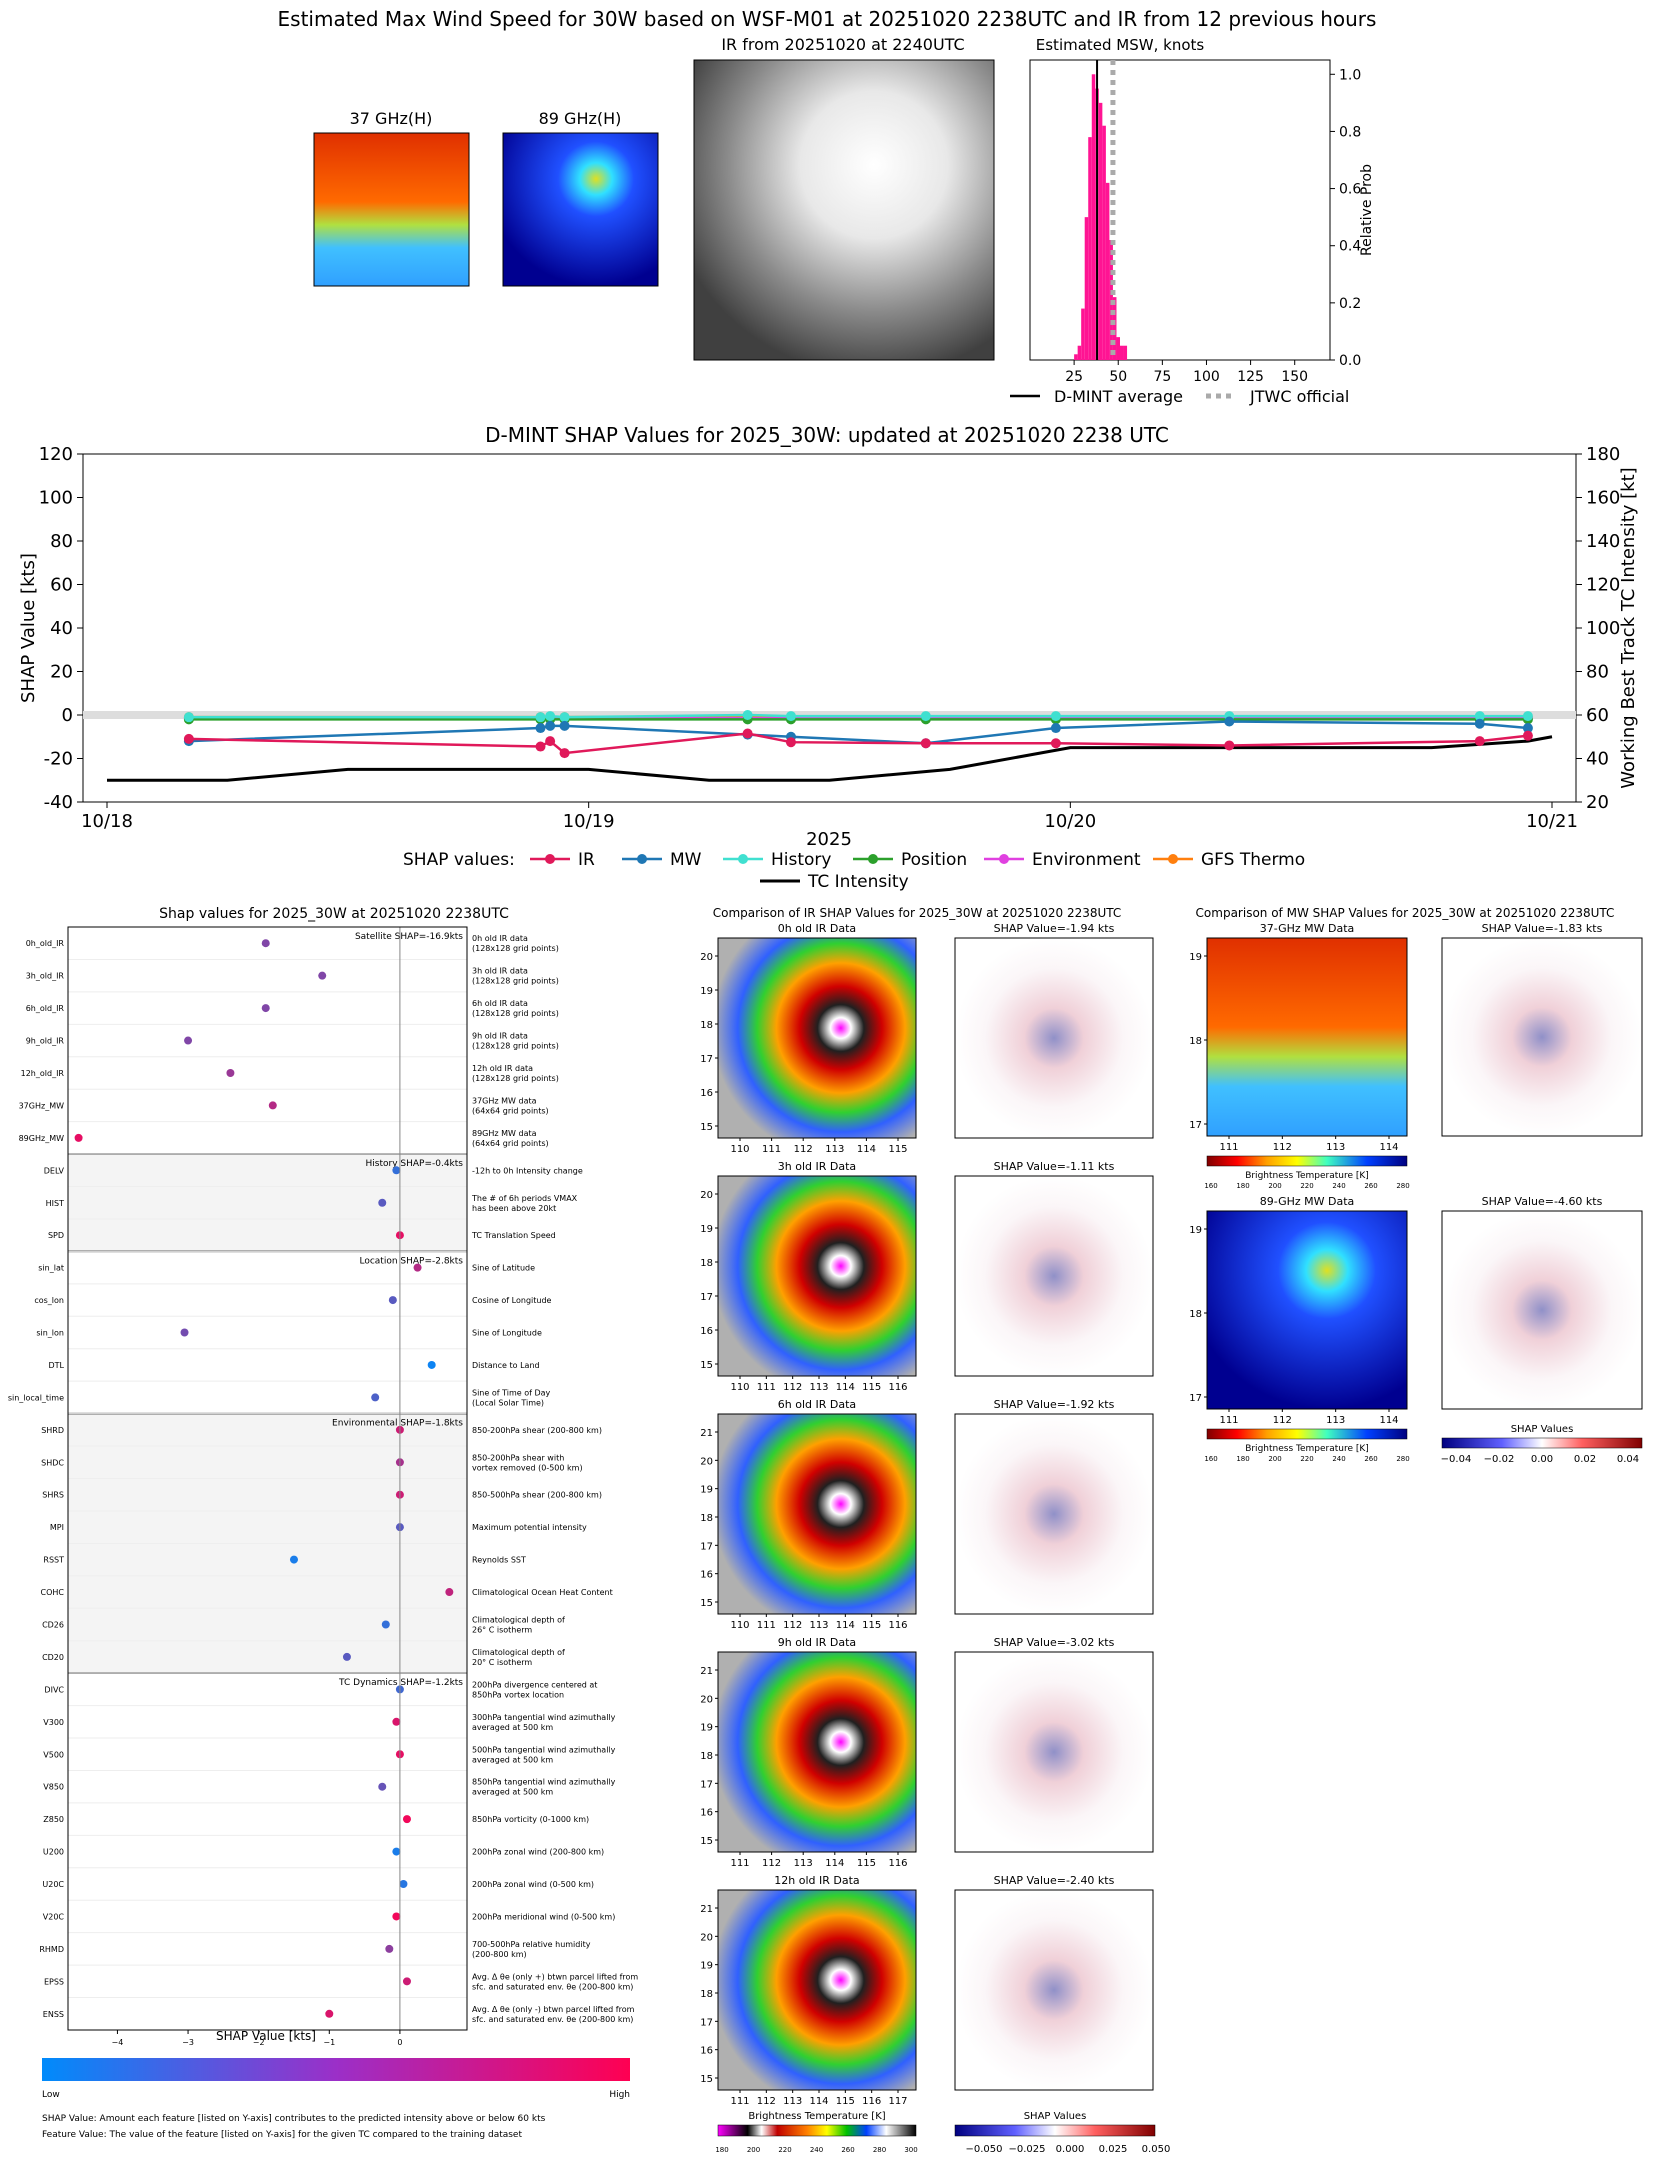  I want to click on mw37-title: 37 GHz(H), so click(391, 118).